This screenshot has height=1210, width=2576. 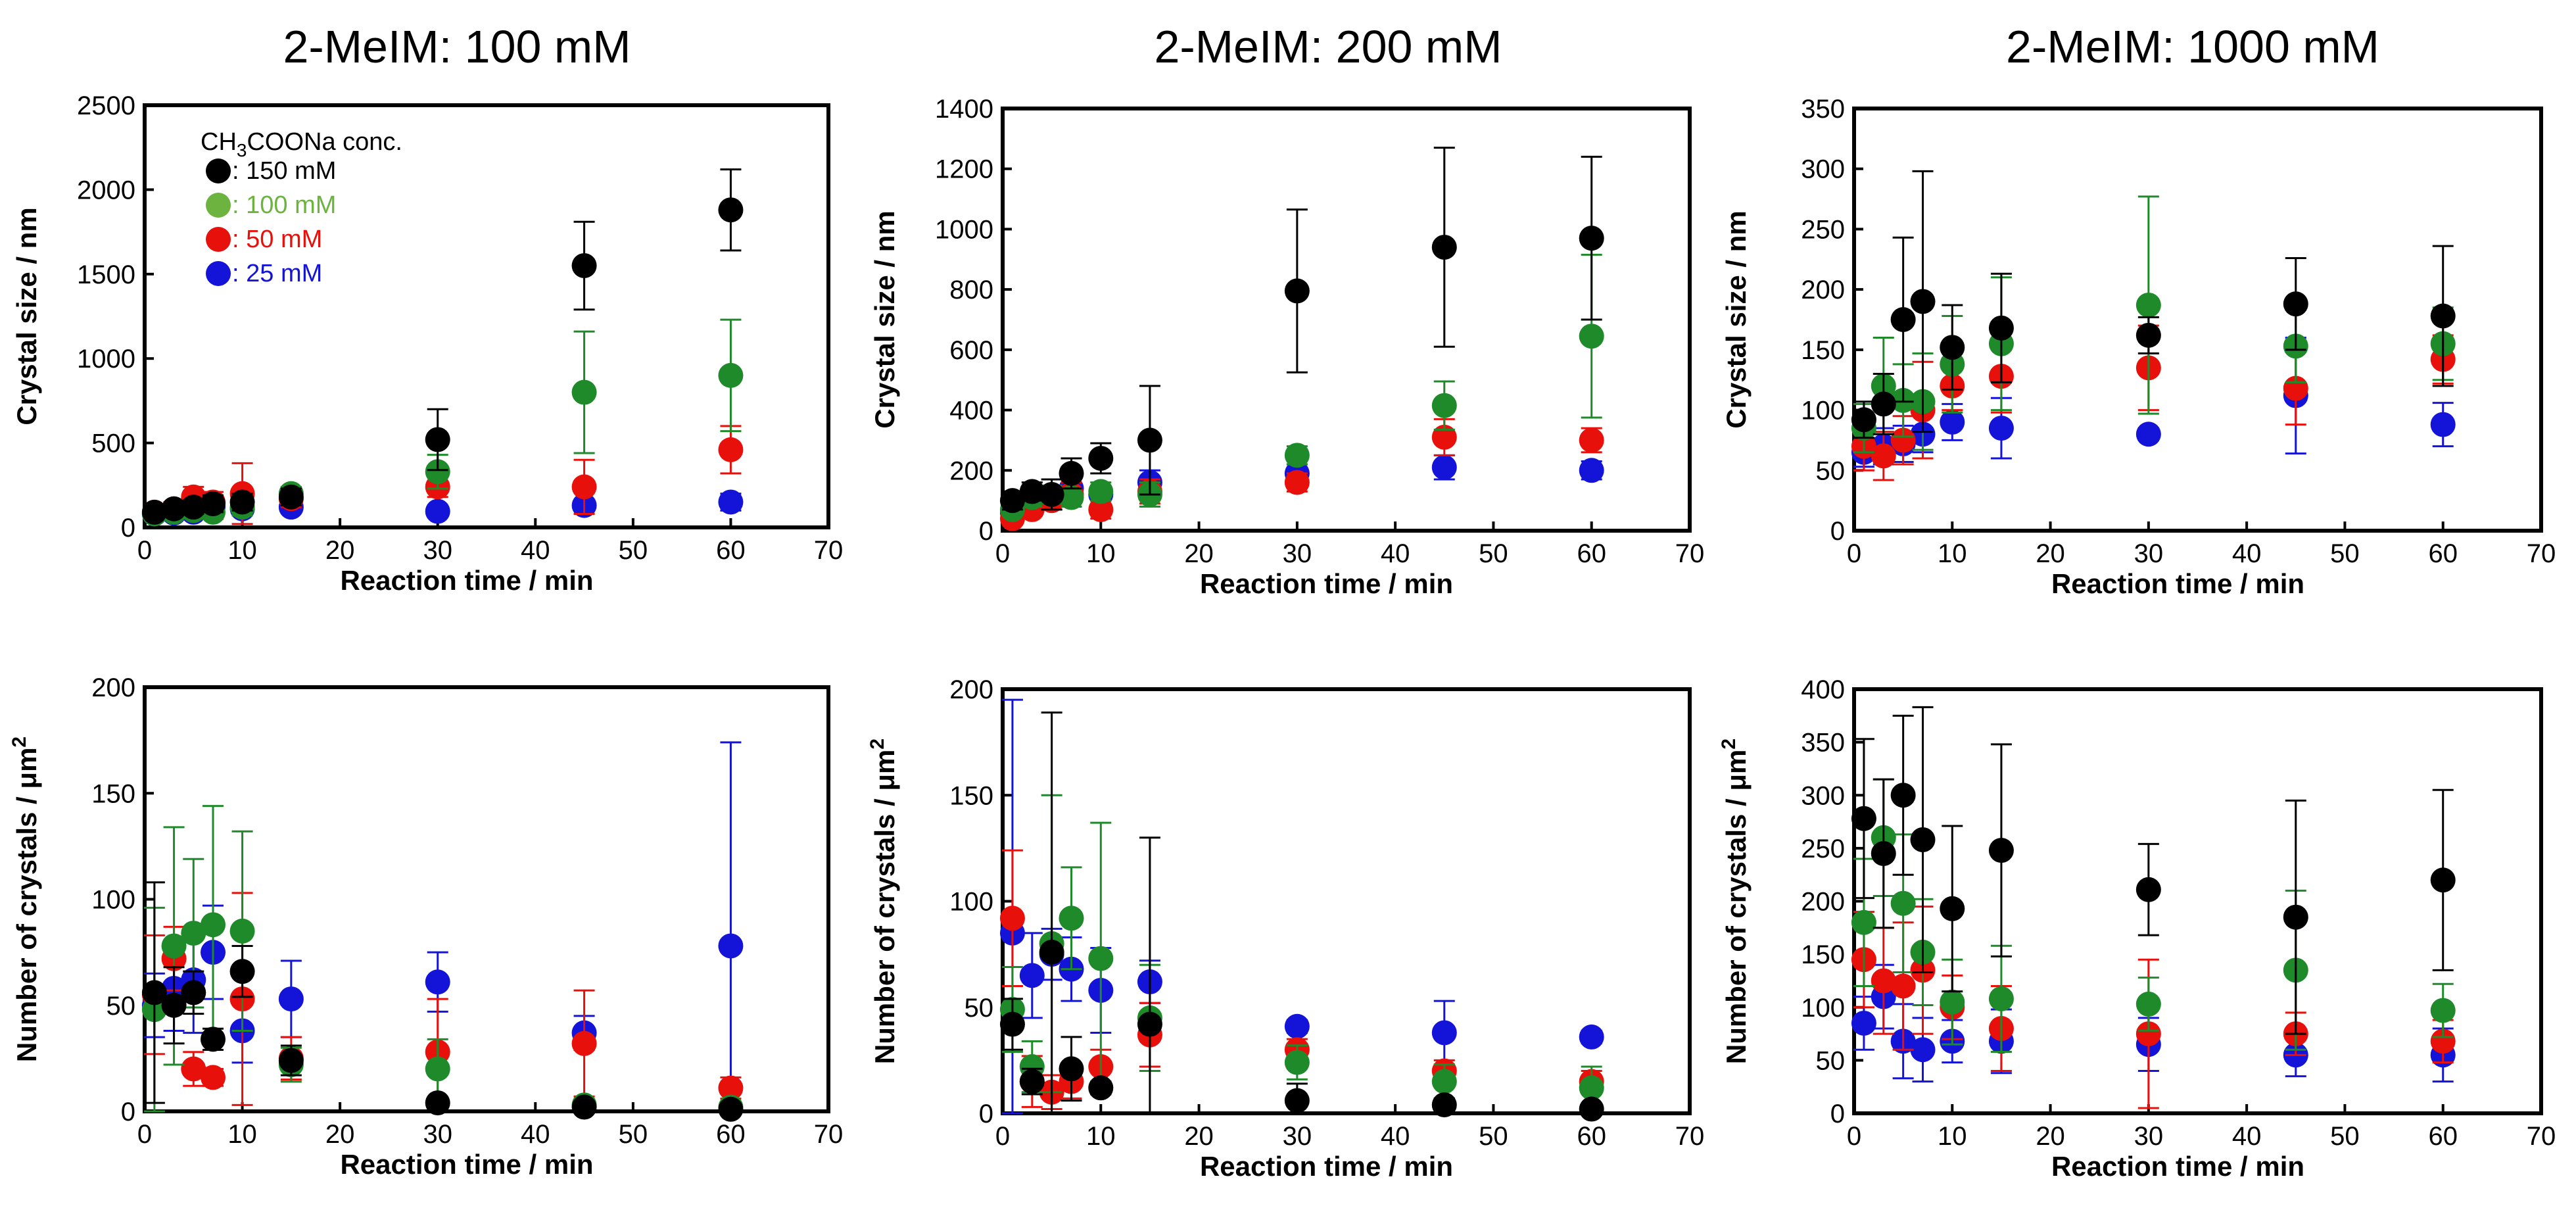 What do you see at coordinates (277, 274) in the screenshot?
I see `legend-label-25: : 25 mM` at bounding box center [277, 274].